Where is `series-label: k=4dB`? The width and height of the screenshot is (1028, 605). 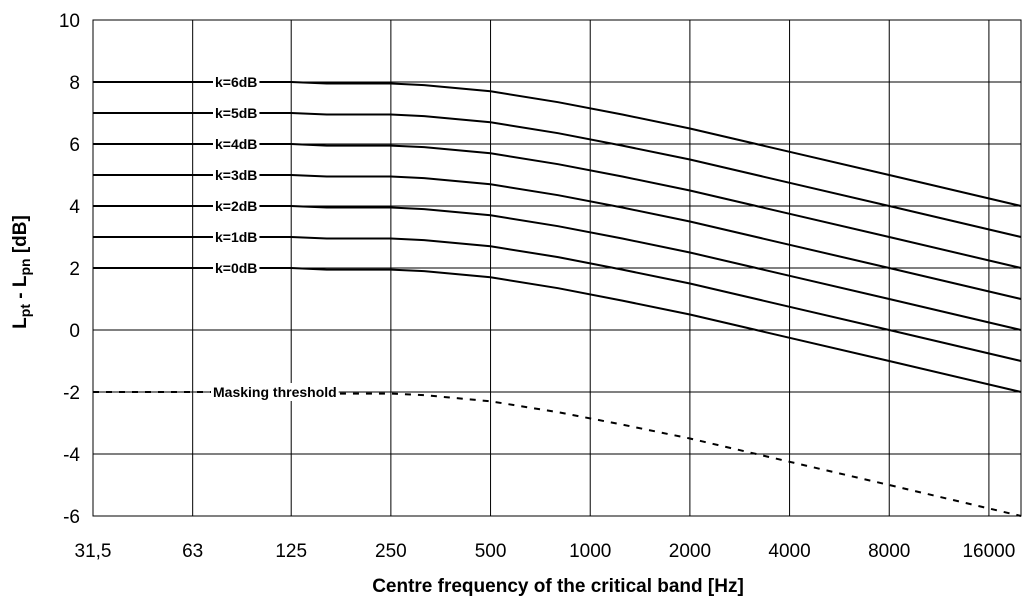
series-label: k=4dB is located at coordinates (236, 144).